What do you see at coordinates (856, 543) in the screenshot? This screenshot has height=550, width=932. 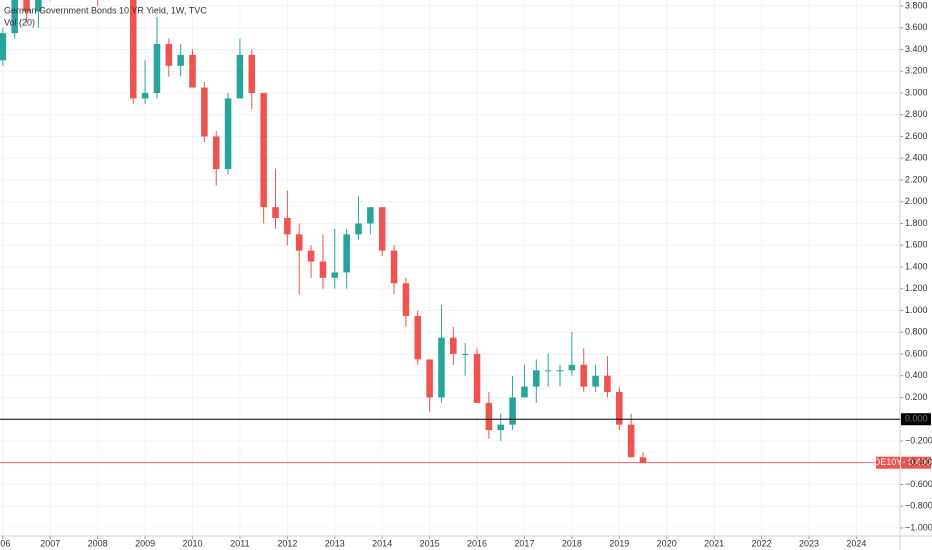 I see `x-tick-label: 2024` at bounding box center [856, 543].